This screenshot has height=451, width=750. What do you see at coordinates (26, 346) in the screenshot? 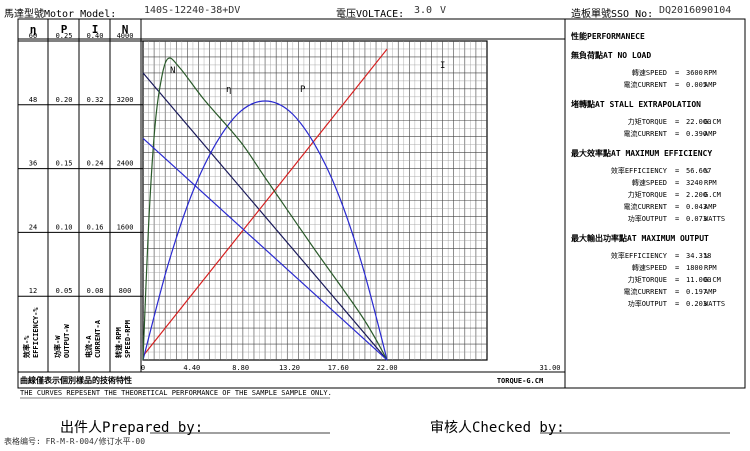
I see `scale-vertical-label: 效率-%` at bounding box center [26, 346].